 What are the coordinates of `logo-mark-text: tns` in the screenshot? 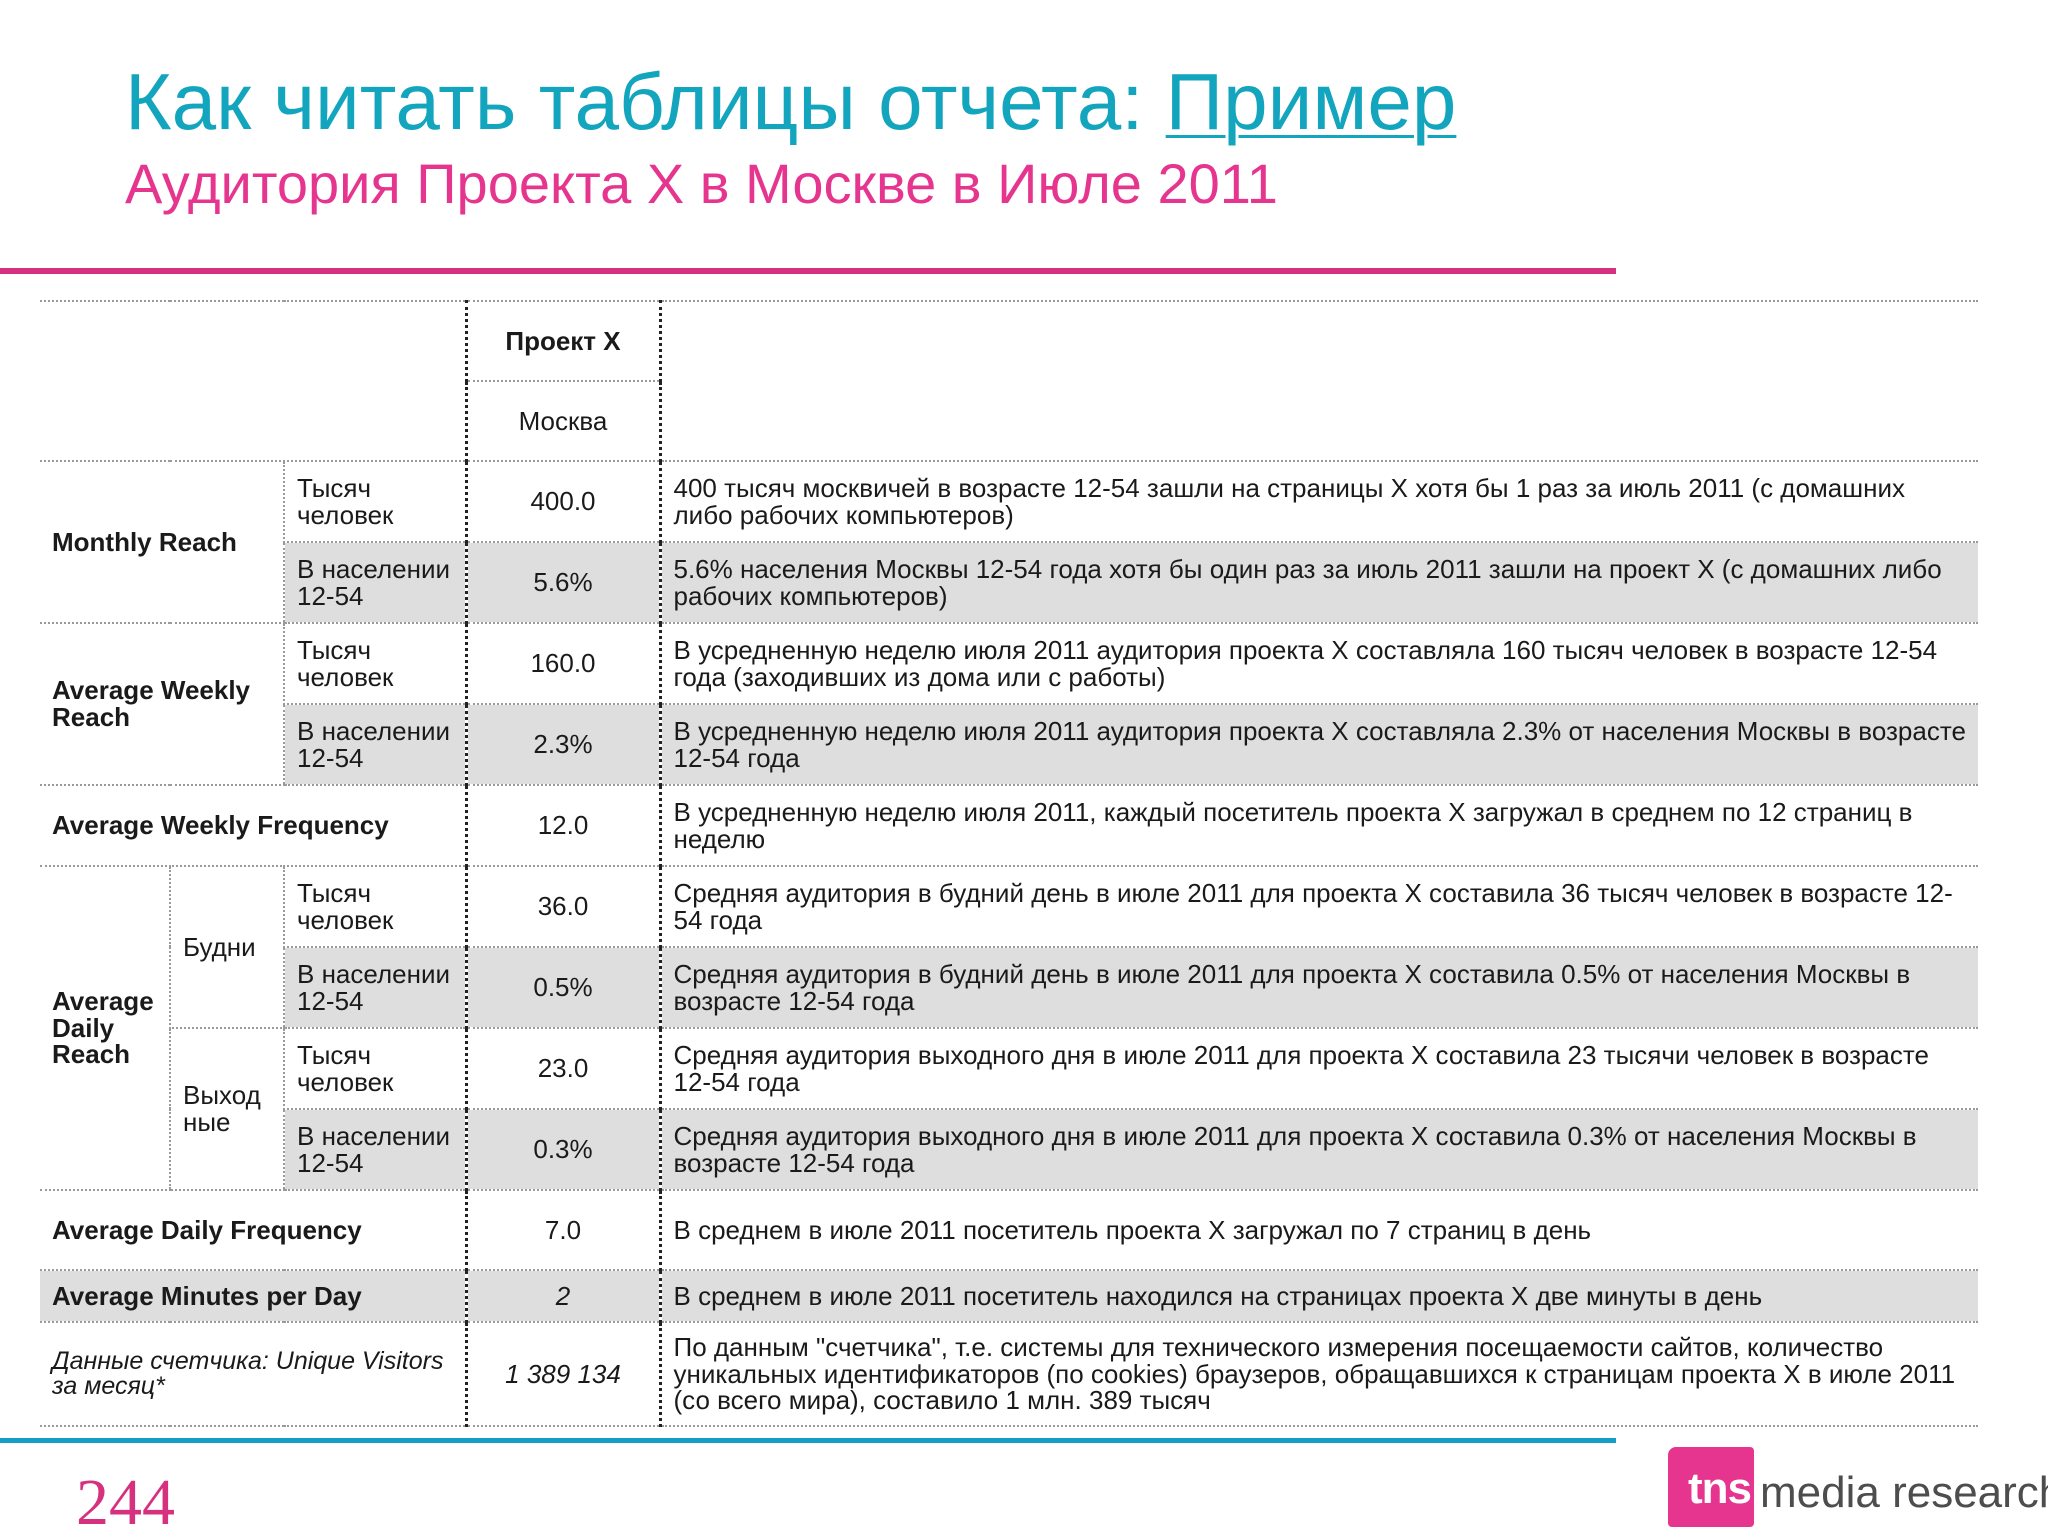 It's located at (1720, 1488).